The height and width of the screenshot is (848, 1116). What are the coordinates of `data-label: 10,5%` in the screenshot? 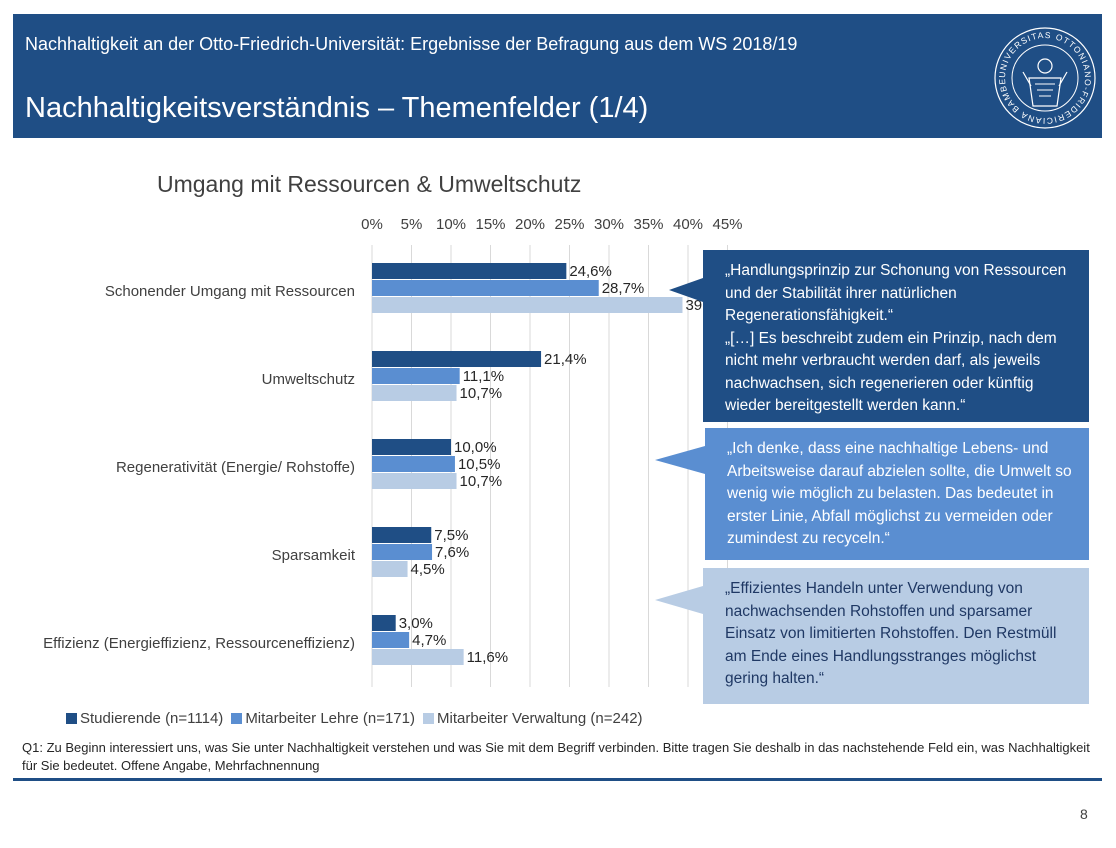 It's located at (479, 464).